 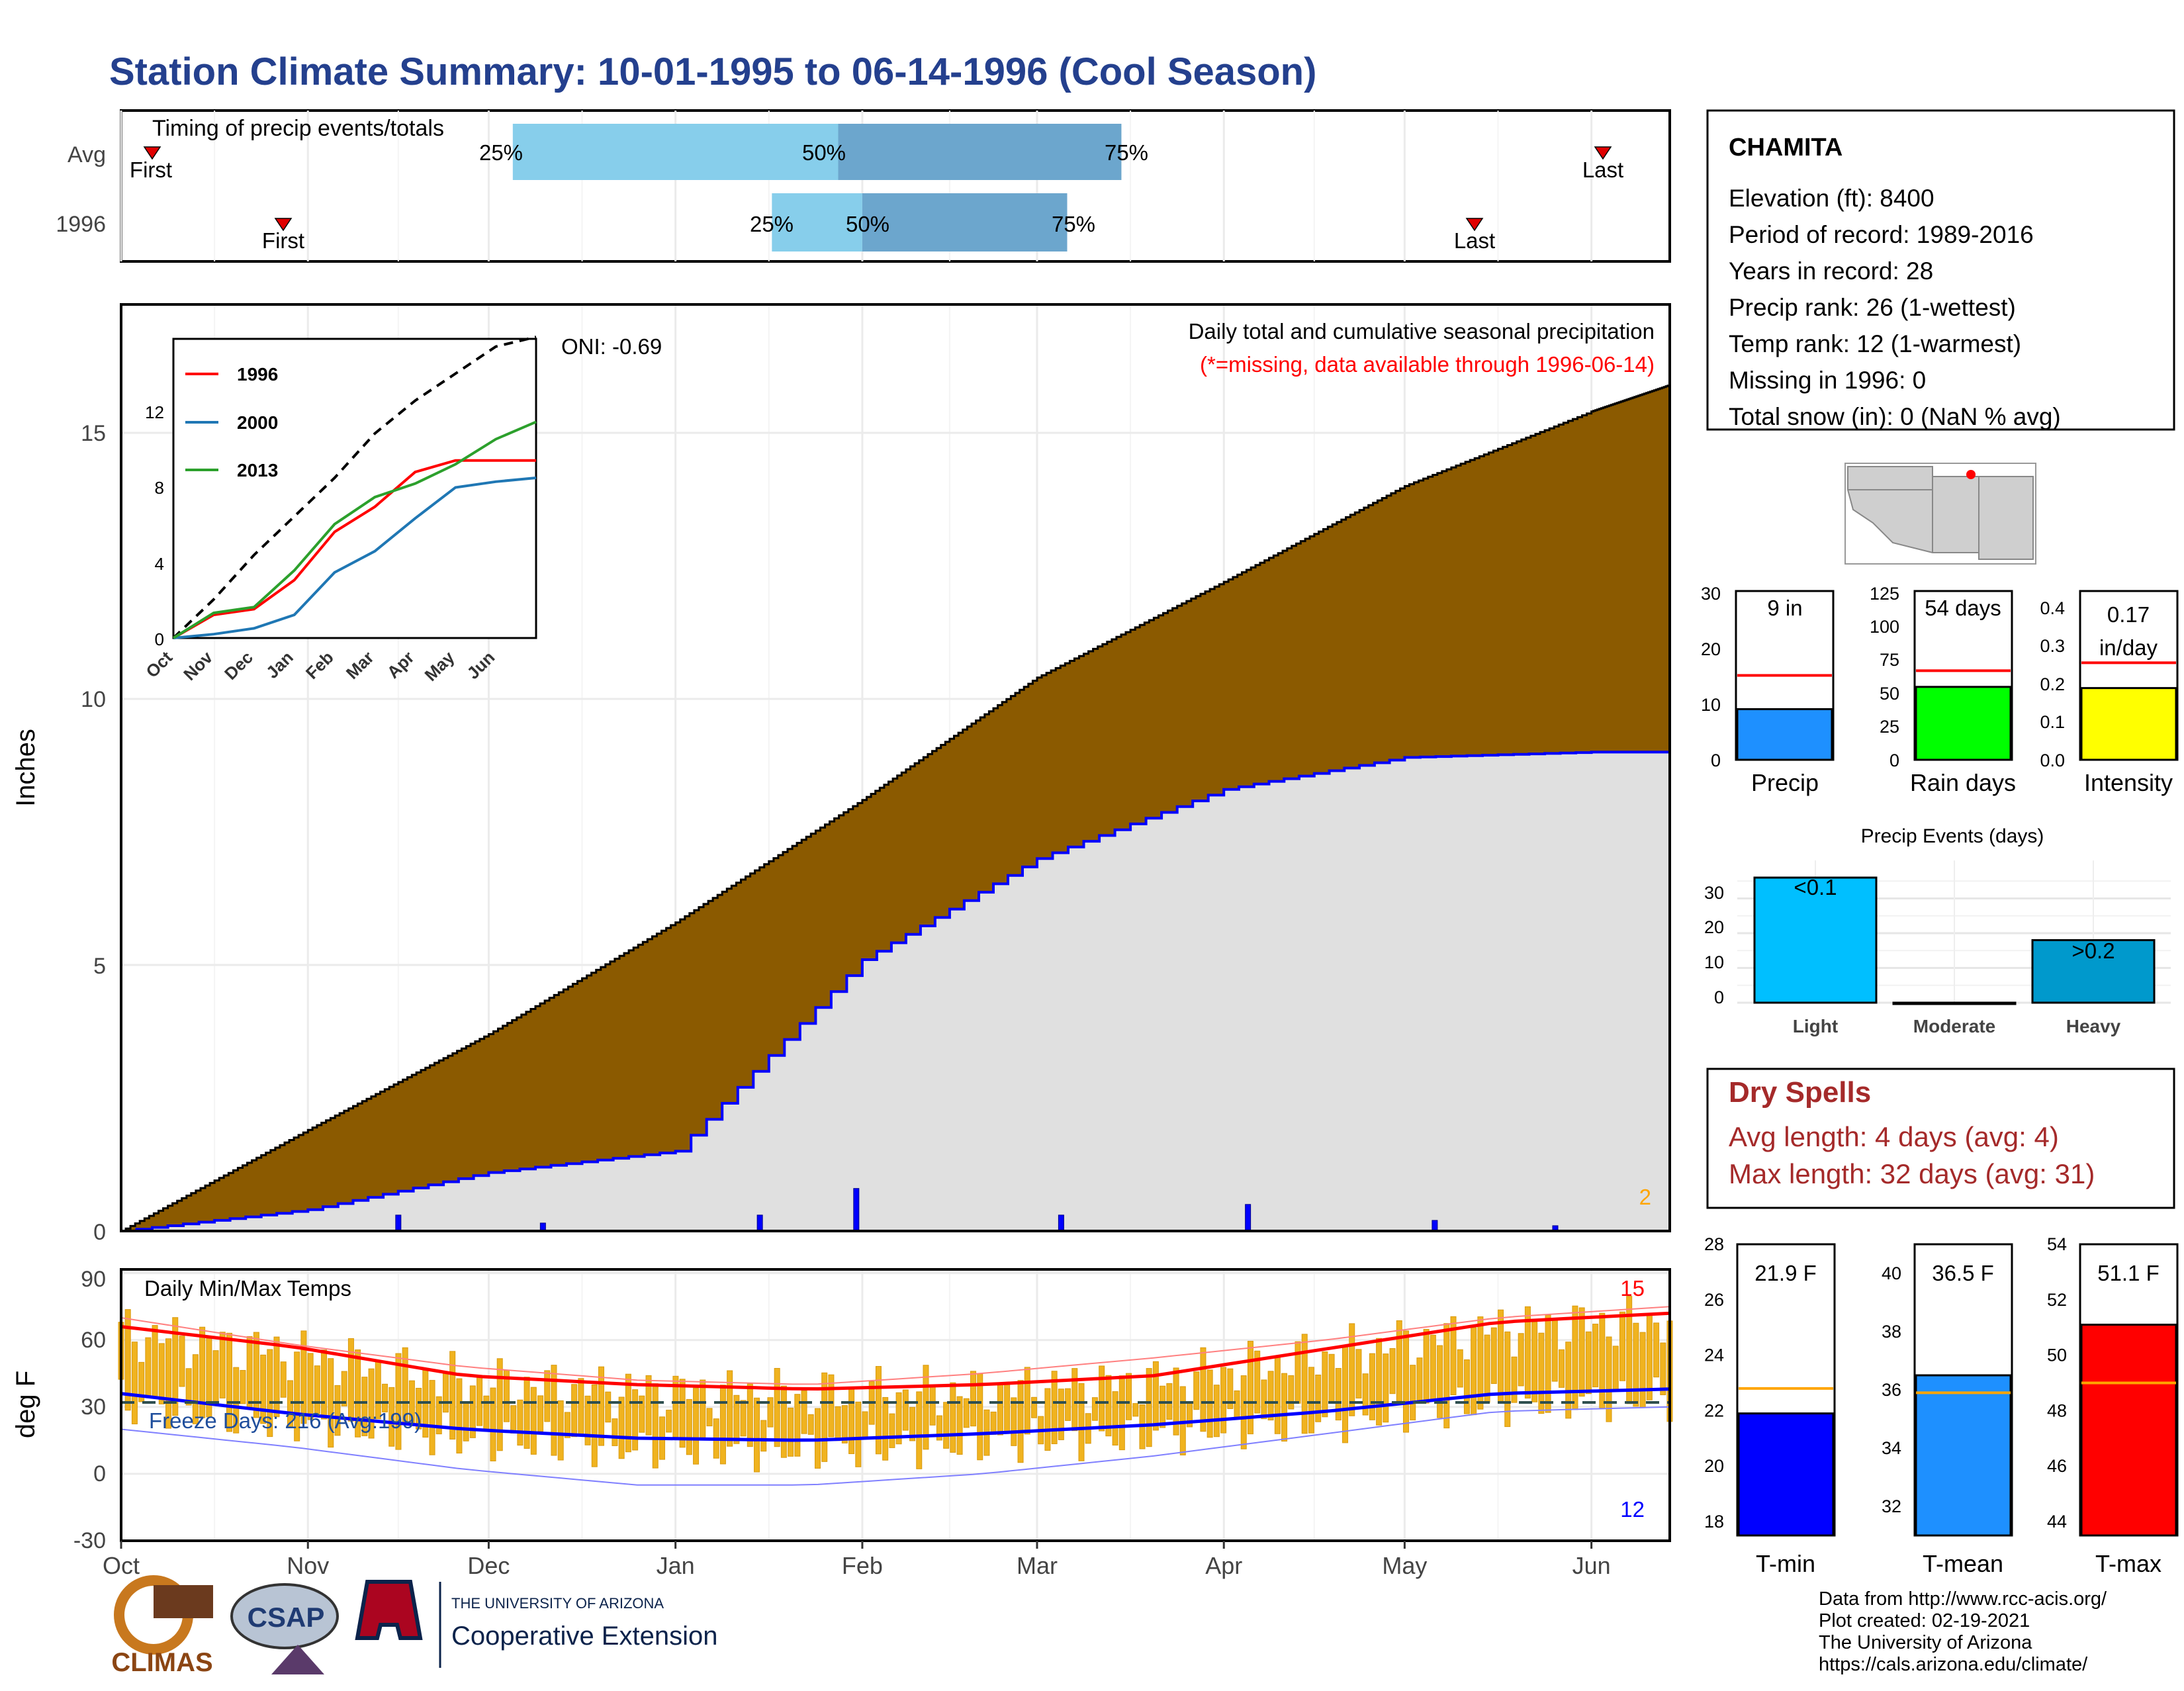 I want to click on month-label: Nov, so click(x=308, y=1565).